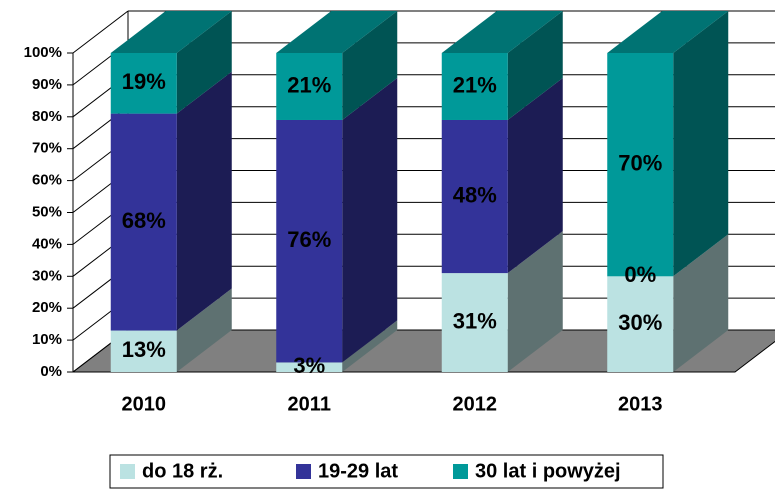 The image size is (775, 499). What do you see at coordinates (47, 339) in the screenshot?
I see `y-tick-label: 10%` at bounding box center [47, 339].